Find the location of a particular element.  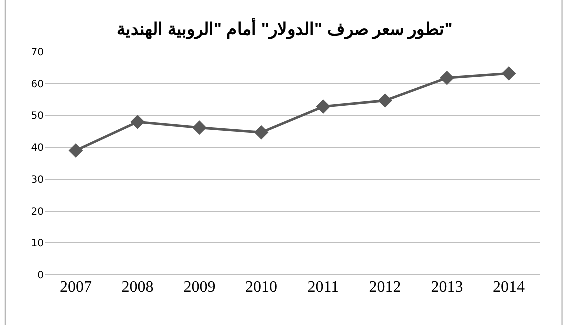

y-tick-label: 50 is located at coordinates (37, 116).